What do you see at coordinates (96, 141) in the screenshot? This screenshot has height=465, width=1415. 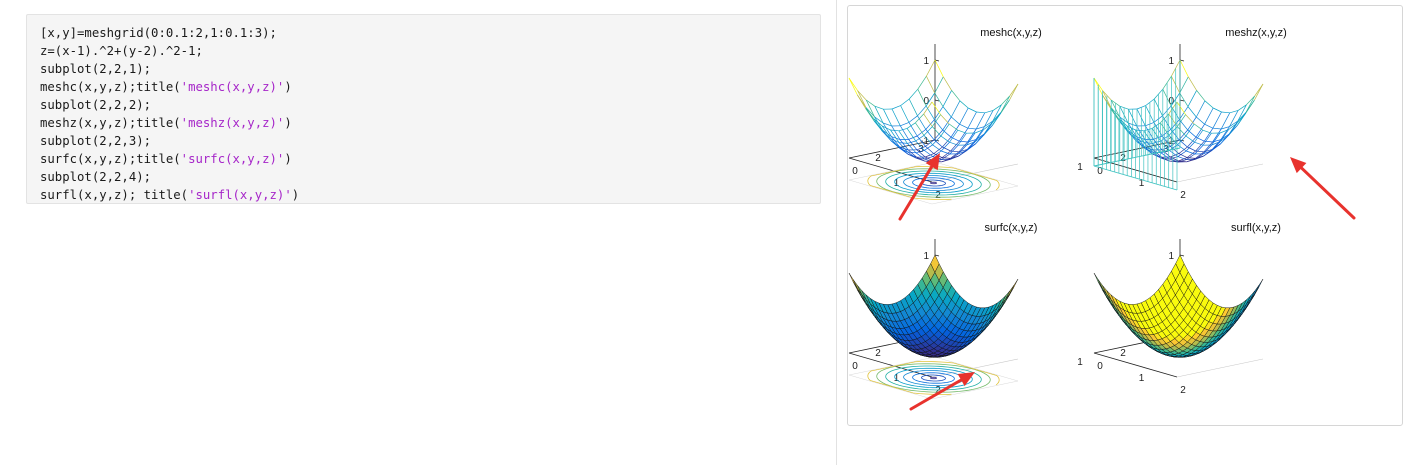 I see `code-text: subplot(2,2,3);` at bounding box center [96, 141].